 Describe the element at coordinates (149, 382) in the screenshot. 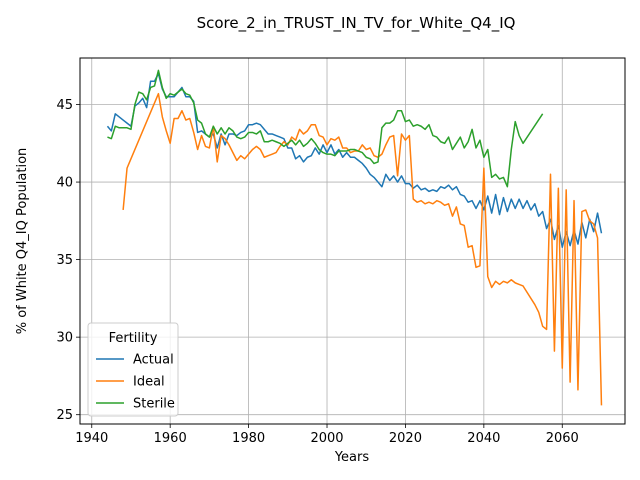

I see `legend-label-ideal: Ideal` at that location.